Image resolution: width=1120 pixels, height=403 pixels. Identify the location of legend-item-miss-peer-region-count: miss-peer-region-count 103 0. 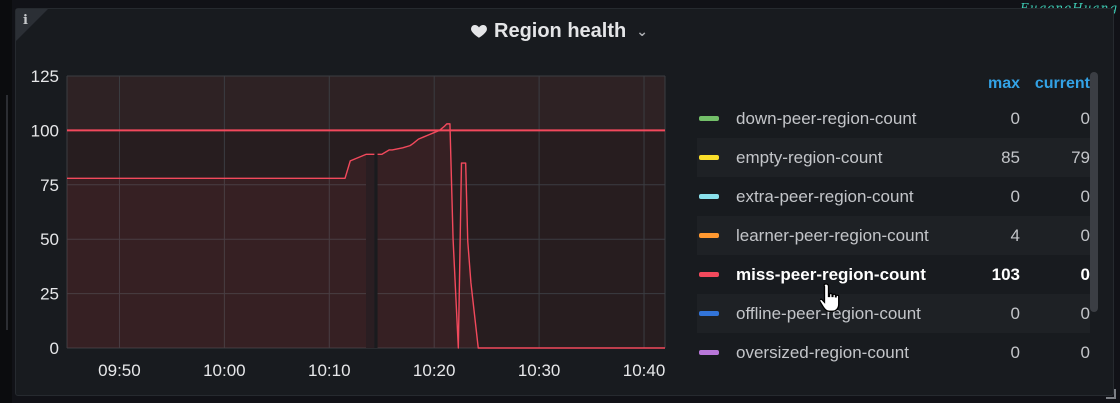
(893, 274).